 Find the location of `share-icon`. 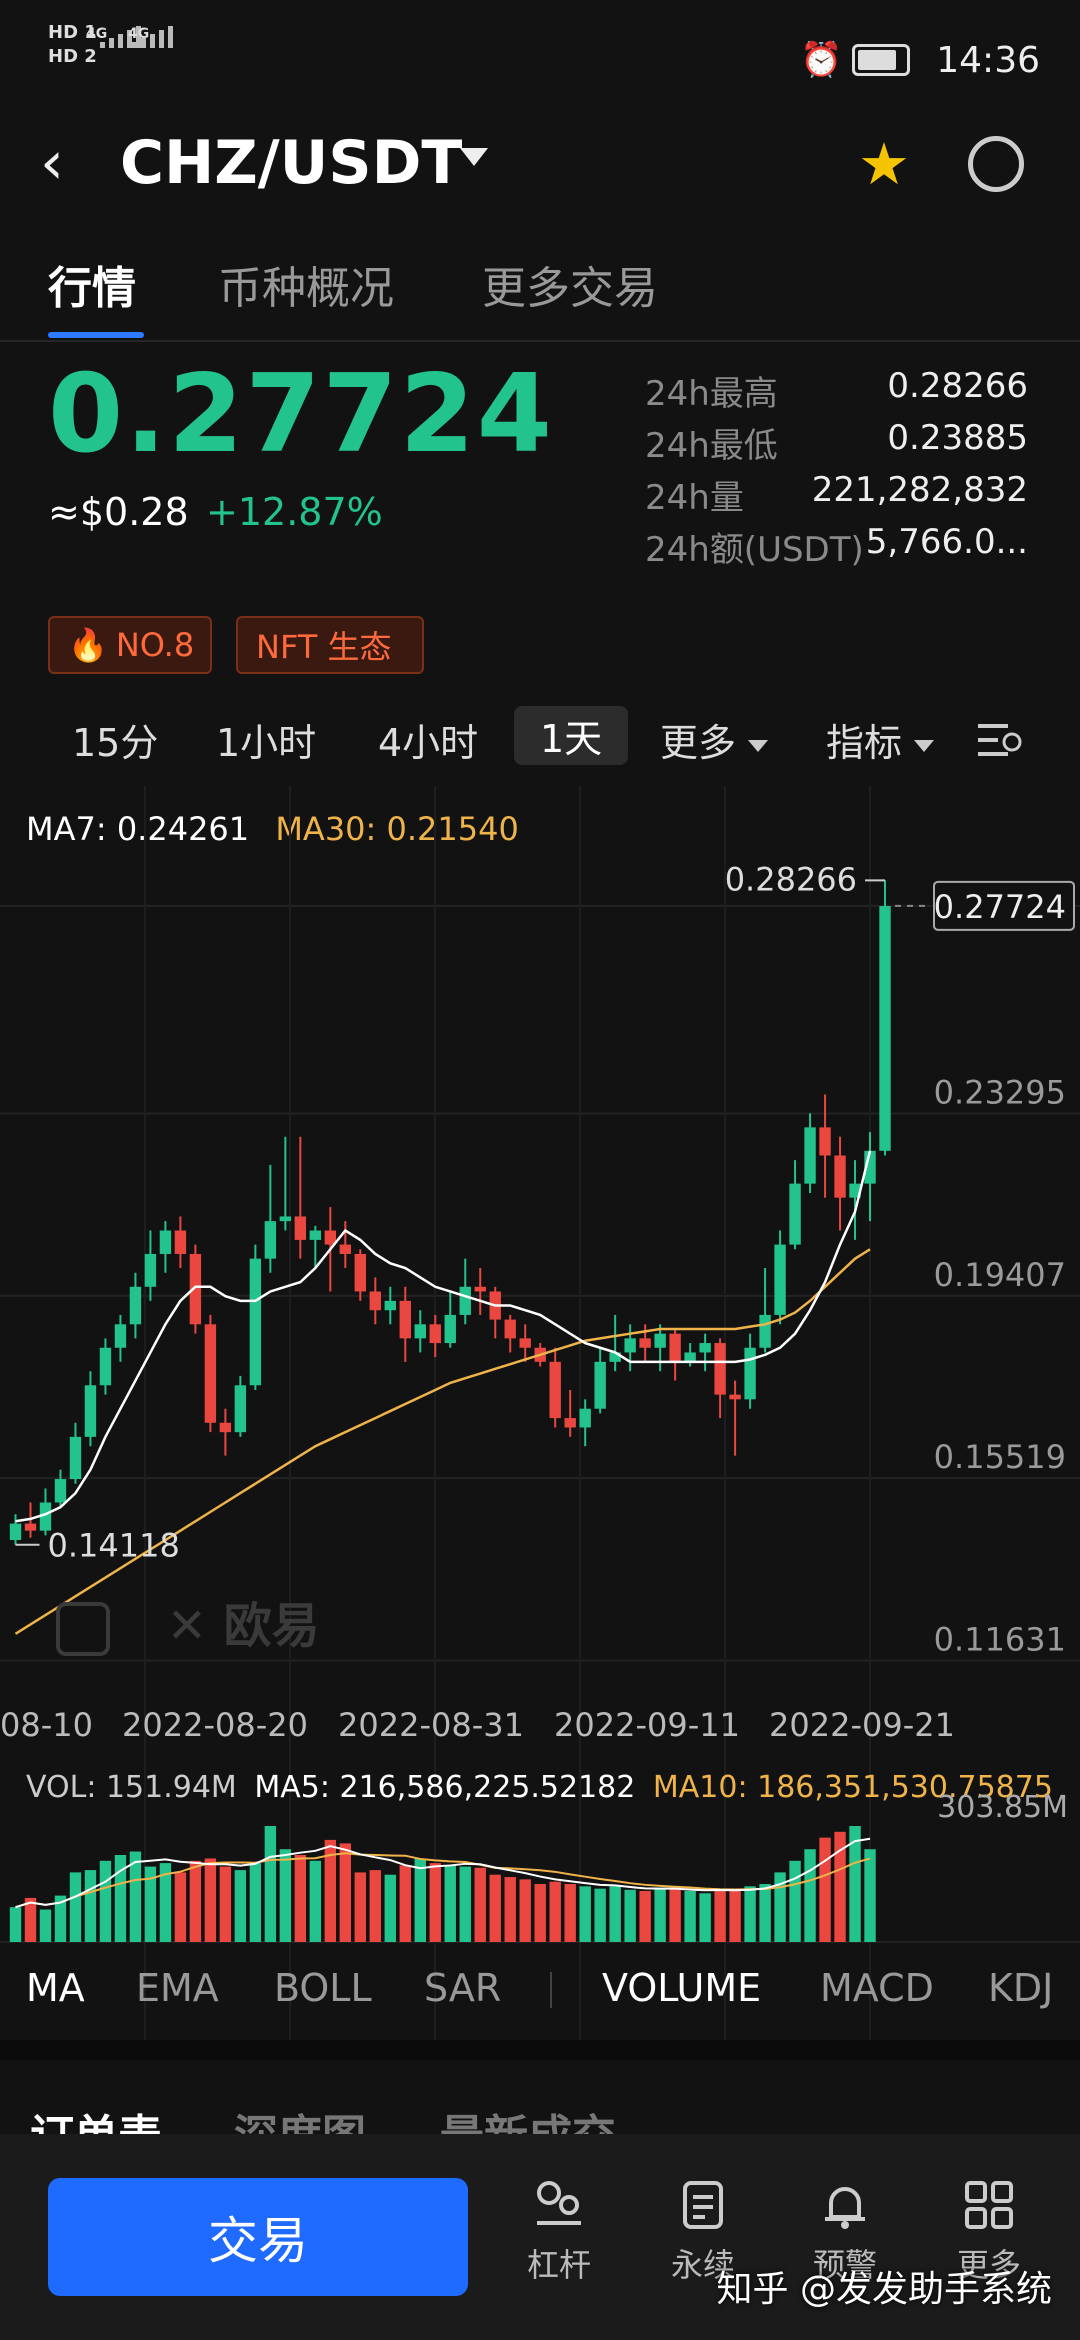

share-icon is located at coordinates (996, 164).